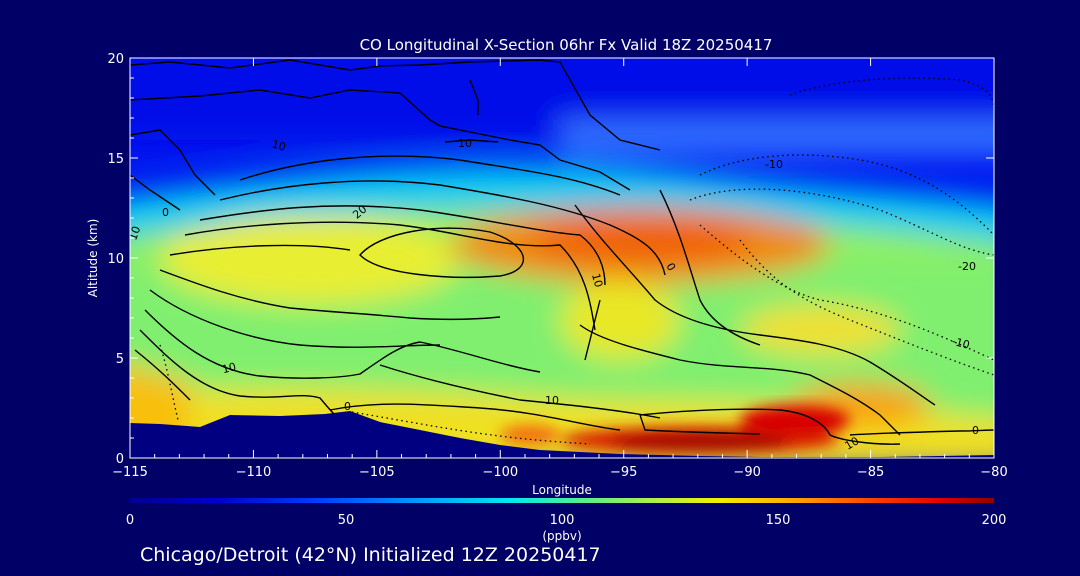 The image size is (1080, 576). I want to click on y-tick-label: 5, so click(120, 359).